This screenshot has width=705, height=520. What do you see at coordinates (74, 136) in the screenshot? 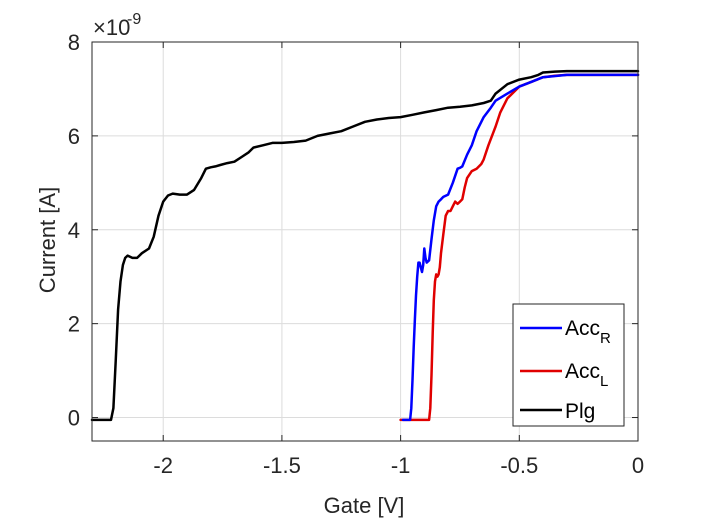
I see `y-tick-label: 6` at bounding box center [74, 136].